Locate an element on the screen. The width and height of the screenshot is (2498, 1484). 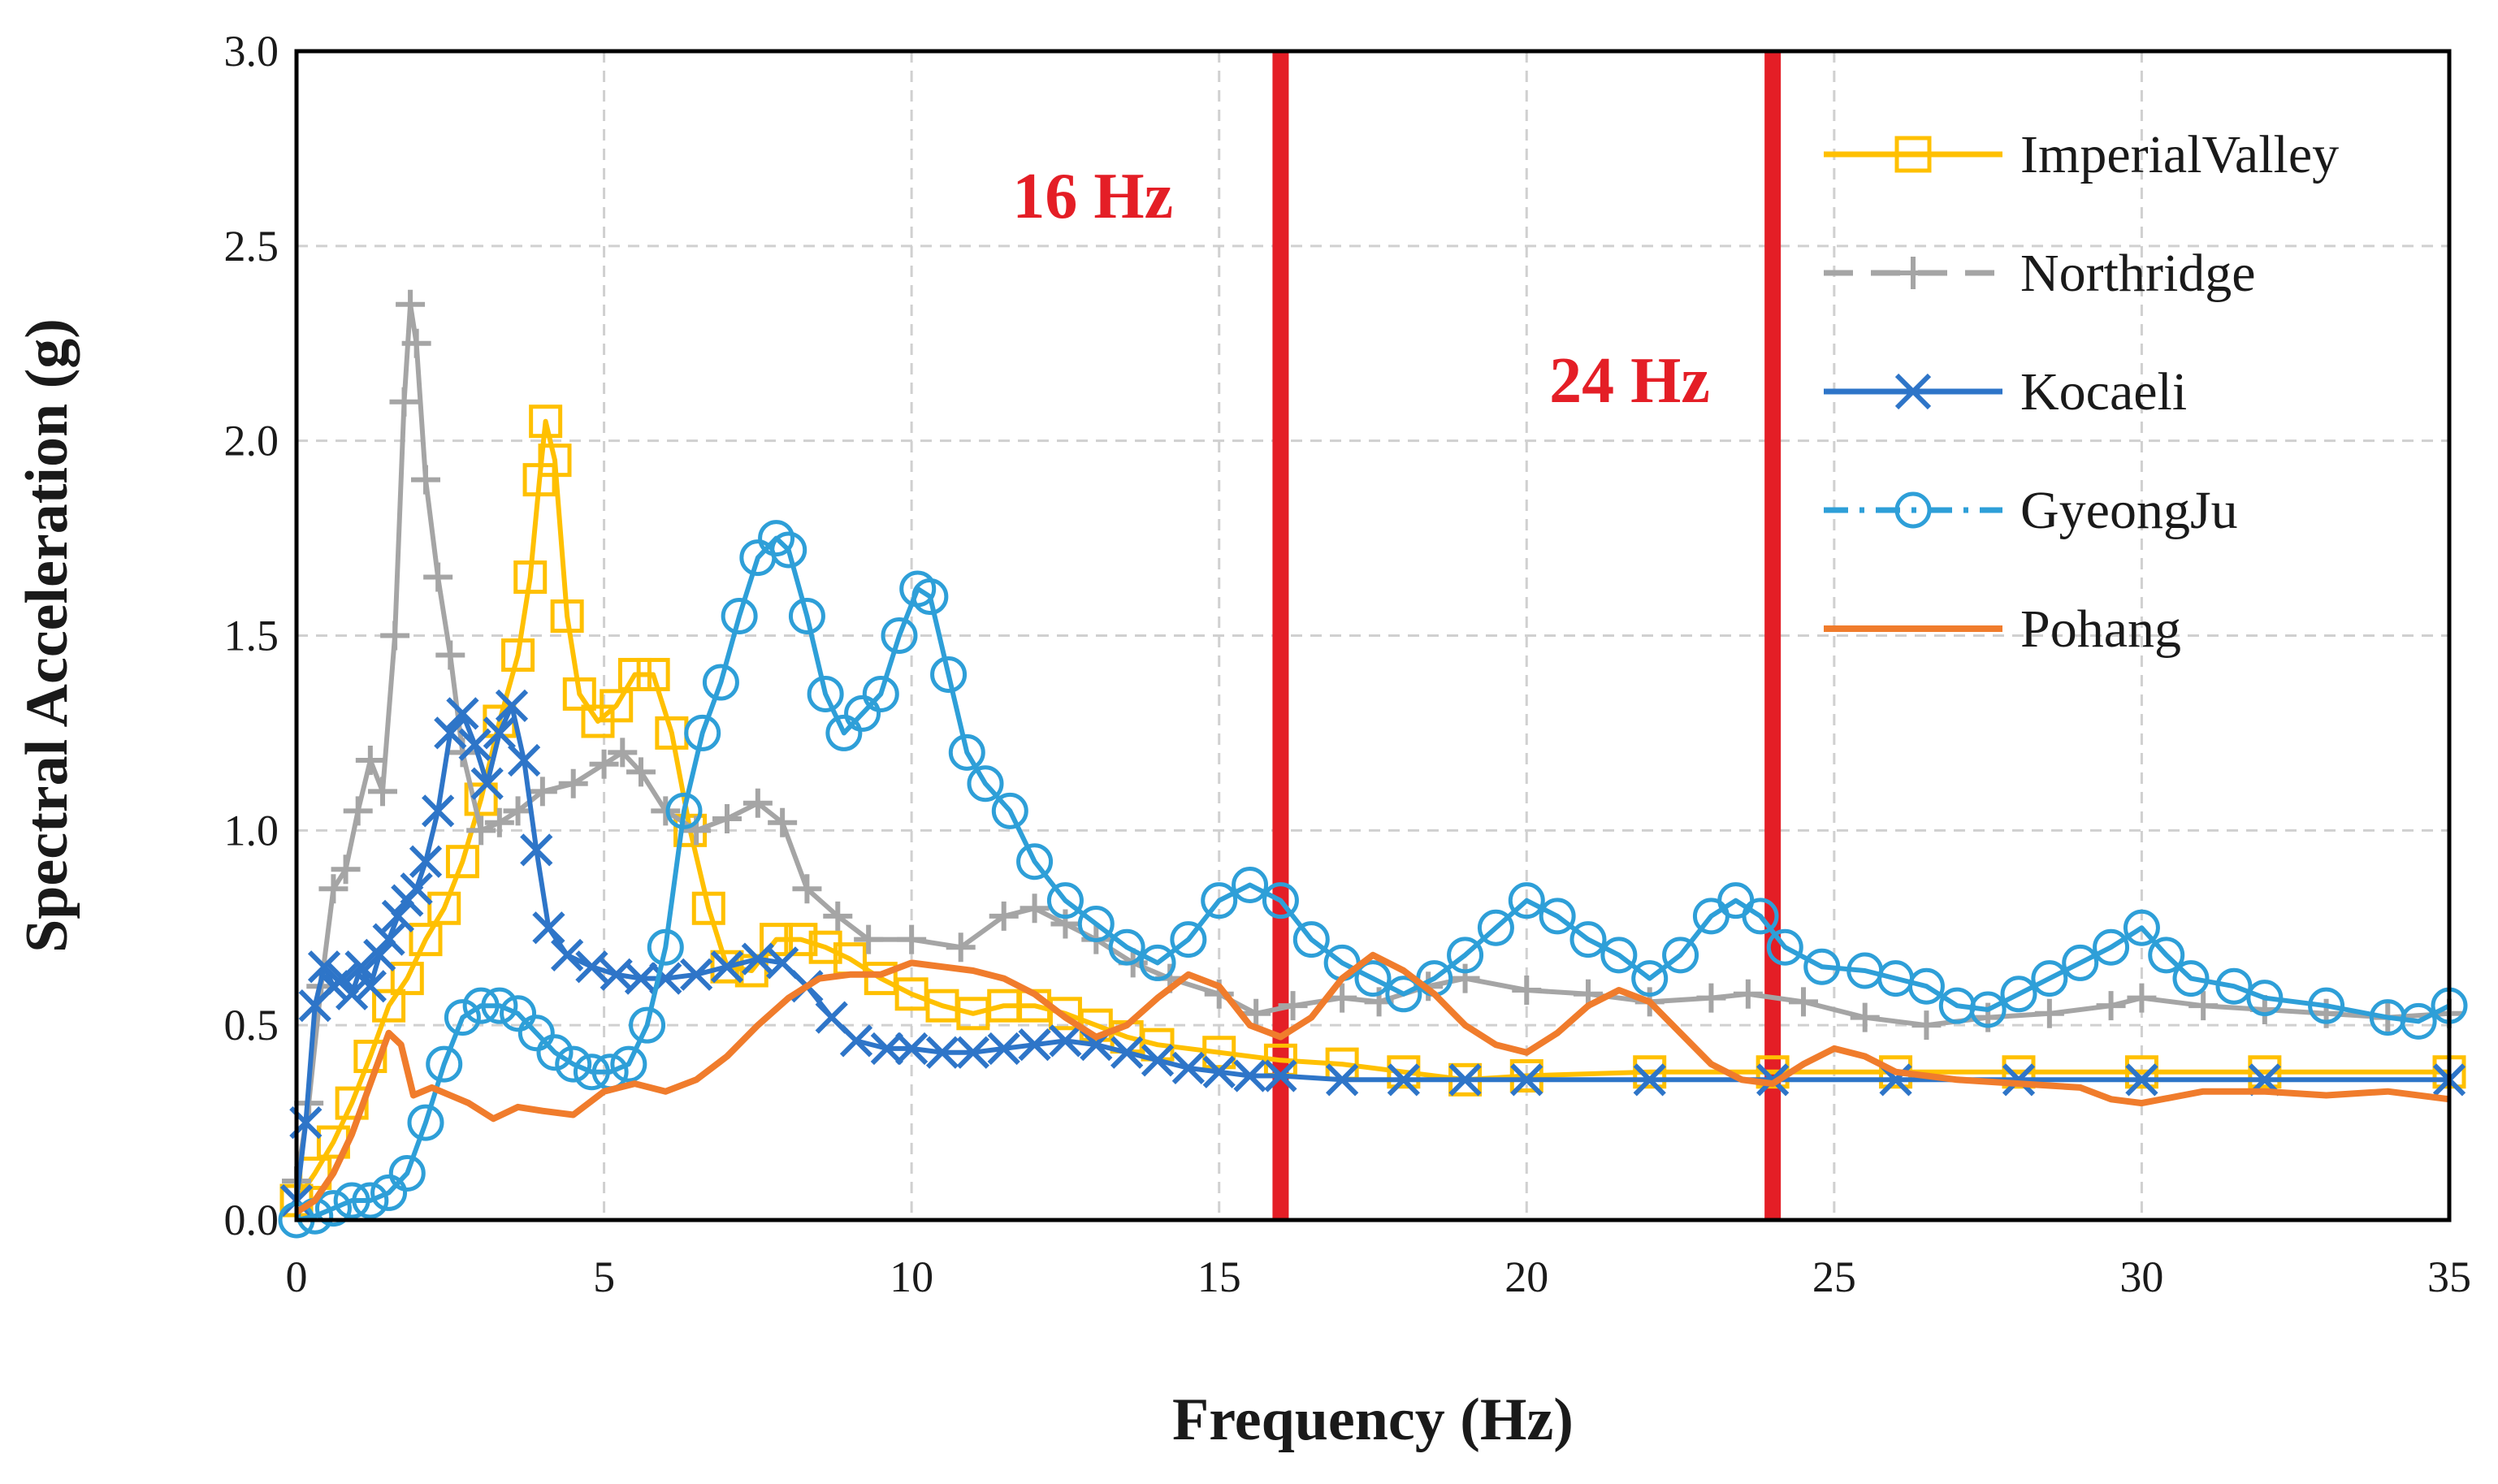
legend-marker-kocaeli is located at coordinates (1913, 391).